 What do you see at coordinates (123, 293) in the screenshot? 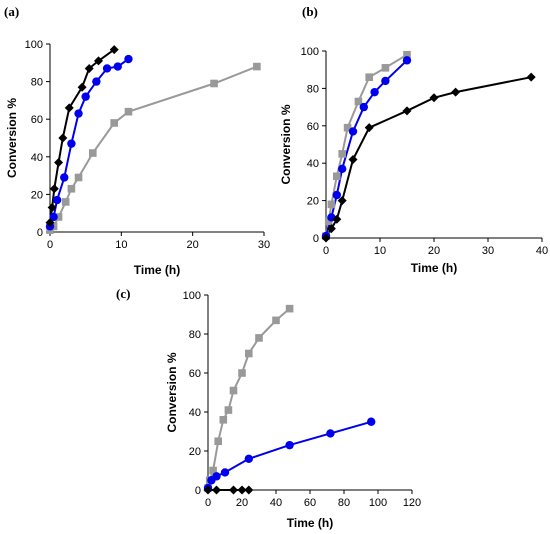
I see `panel-label: (c)` at bounding box center [123, 293].